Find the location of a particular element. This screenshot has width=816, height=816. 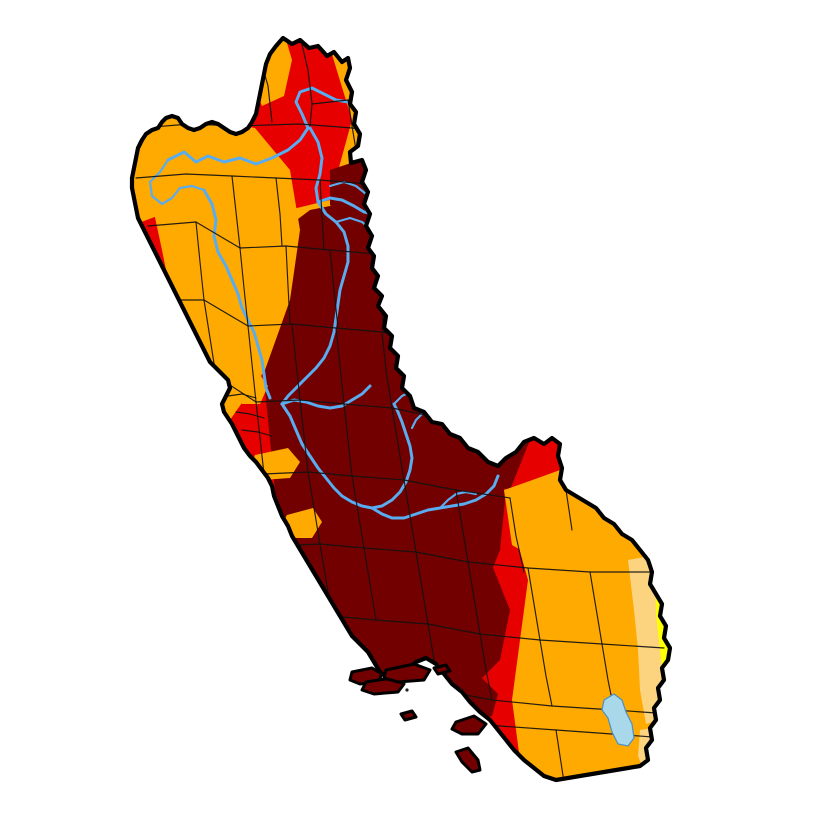

drought-zone-d2-coast-pocket is located at coordinates (251, 388).